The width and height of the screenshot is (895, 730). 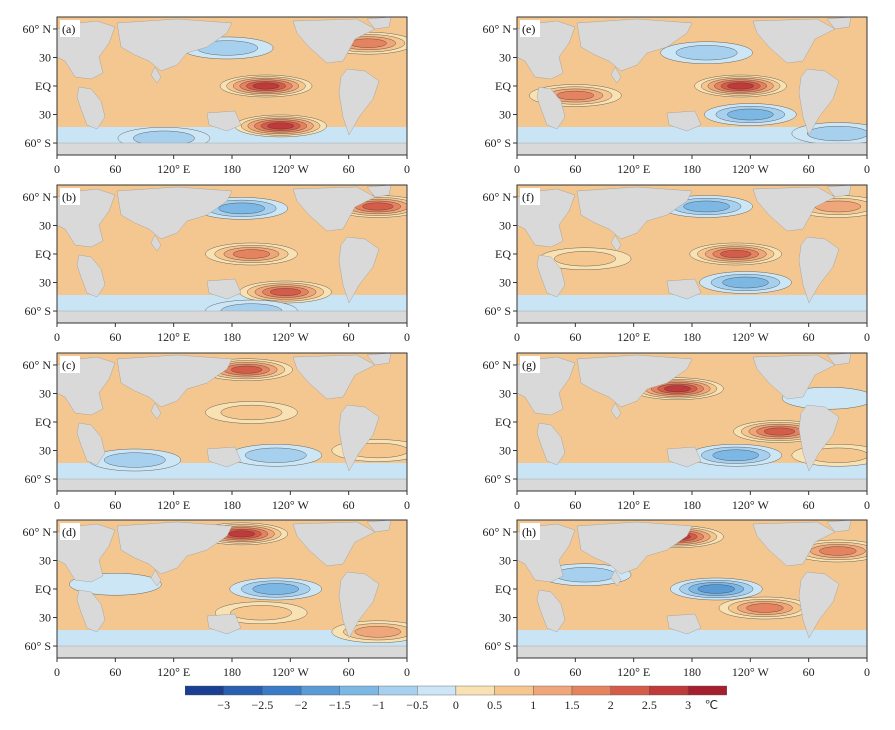 I want to click on panel-a: (a) 0 60 120° E 180 120° W 60 0 60° N 30 EQ 30 60° S, so click(x=216, y=96).